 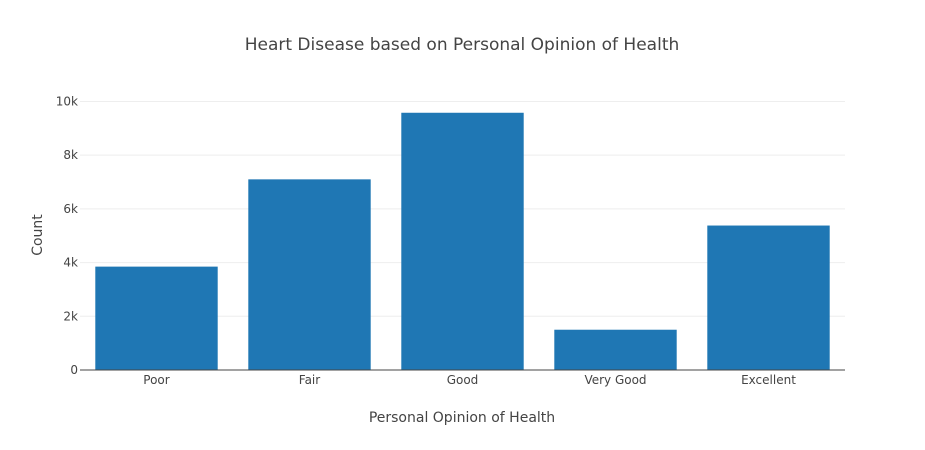 I want to click on x-axis-title: Personal Opinion of Health, so click(x=462, y=418).